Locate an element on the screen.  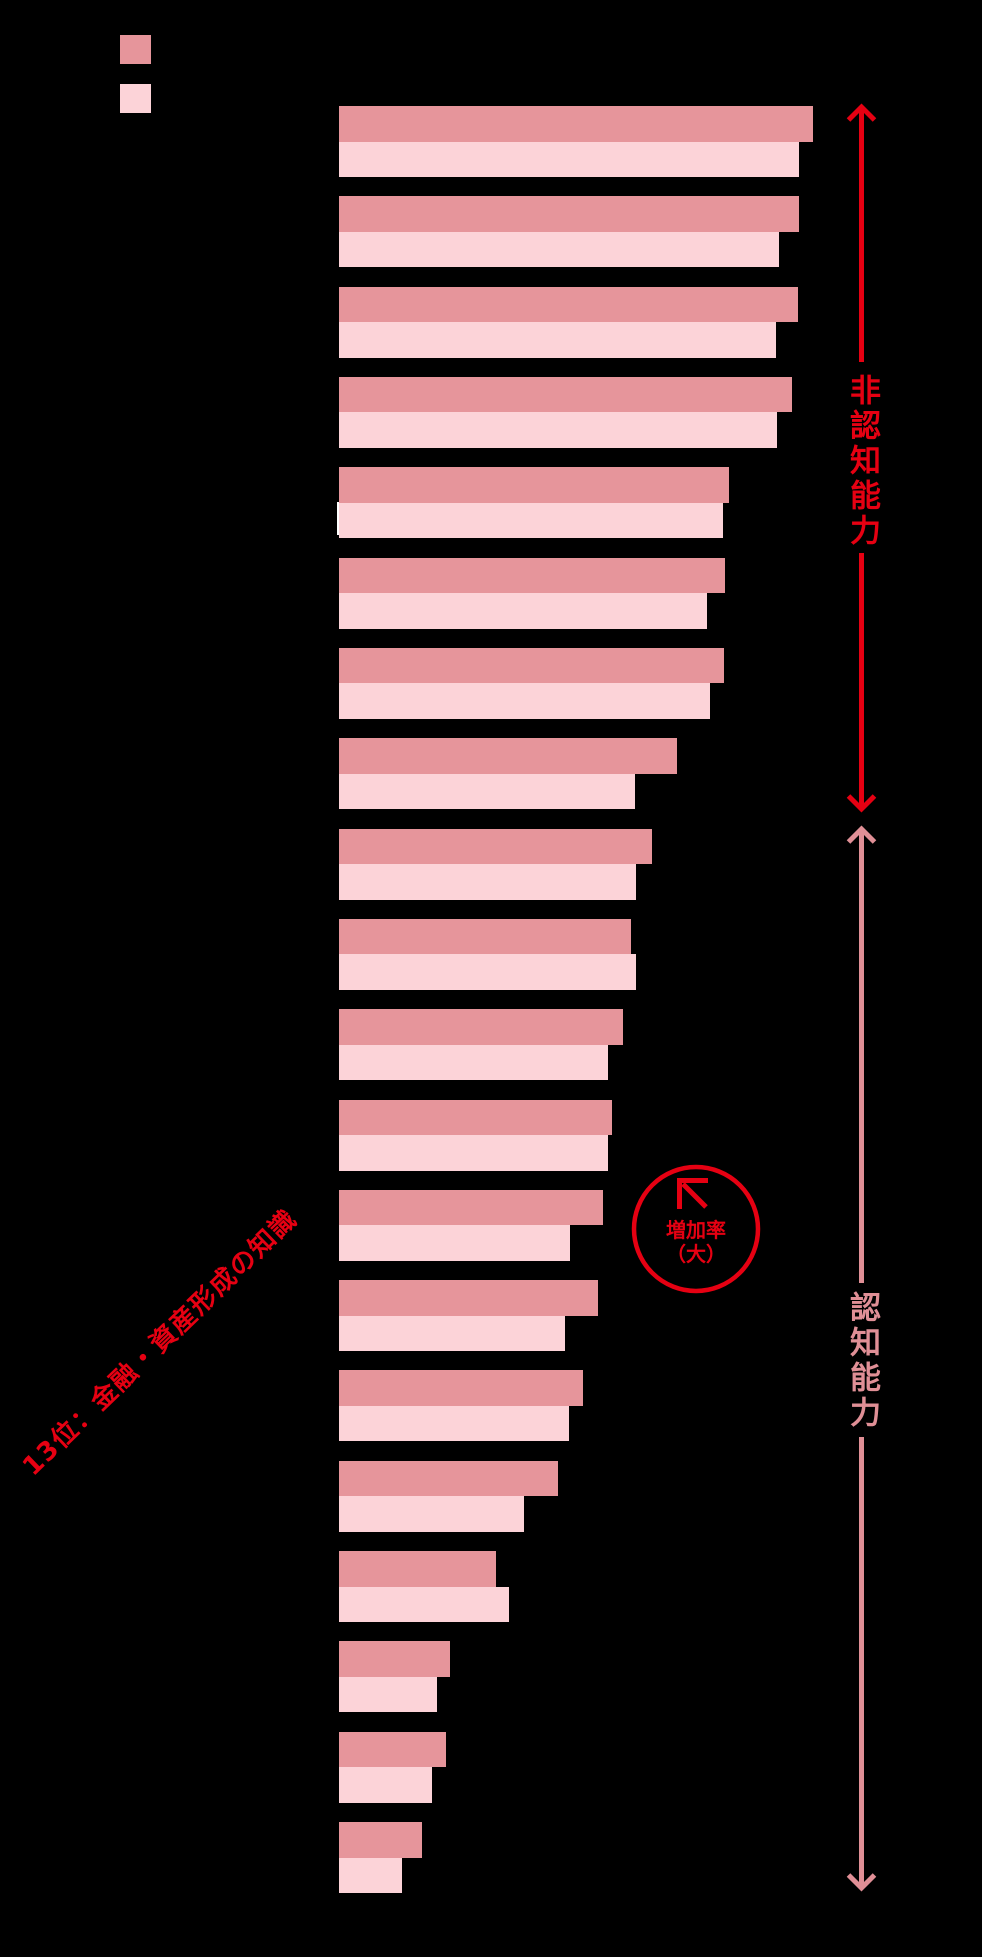
increase-rate-text: 増加率 （大） is located at coordinates (696, 1242).